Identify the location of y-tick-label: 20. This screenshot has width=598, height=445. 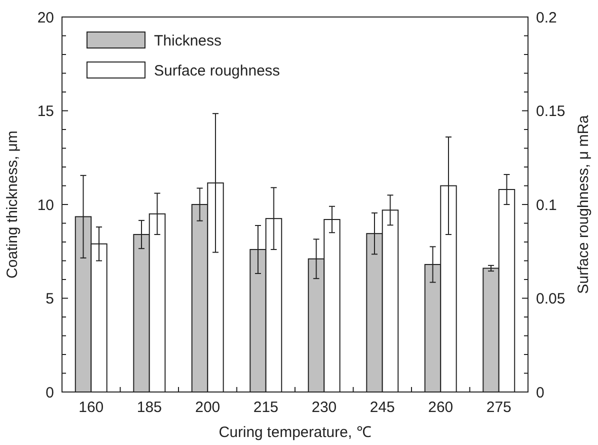
(45, 17).